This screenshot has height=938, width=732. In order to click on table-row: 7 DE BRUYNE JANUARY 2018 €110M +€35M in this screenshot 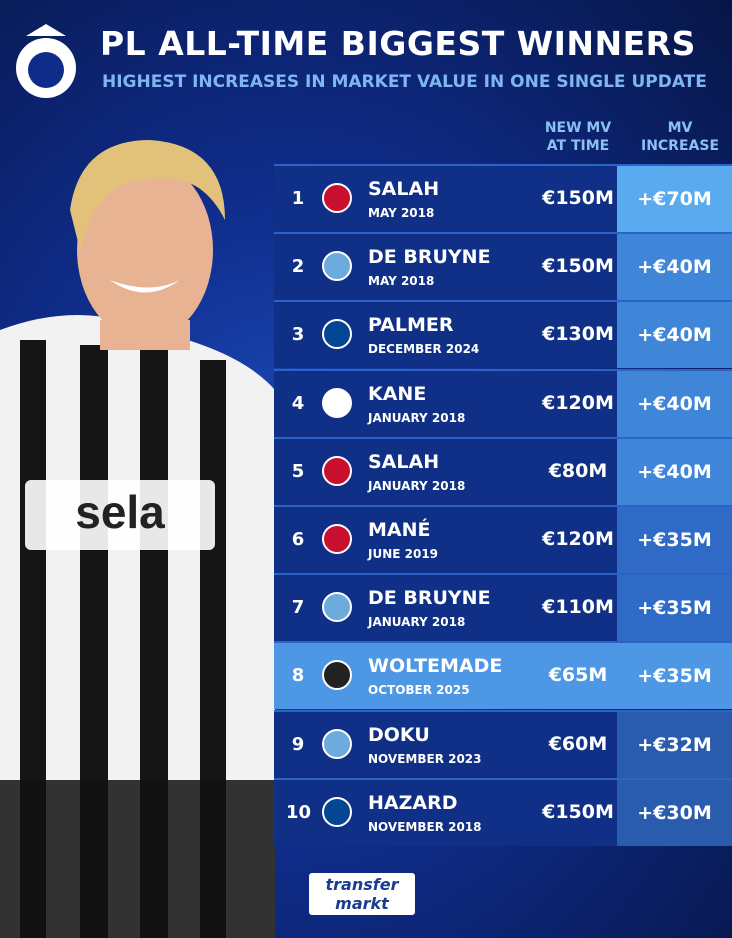, I will do `click(503, 607)`.